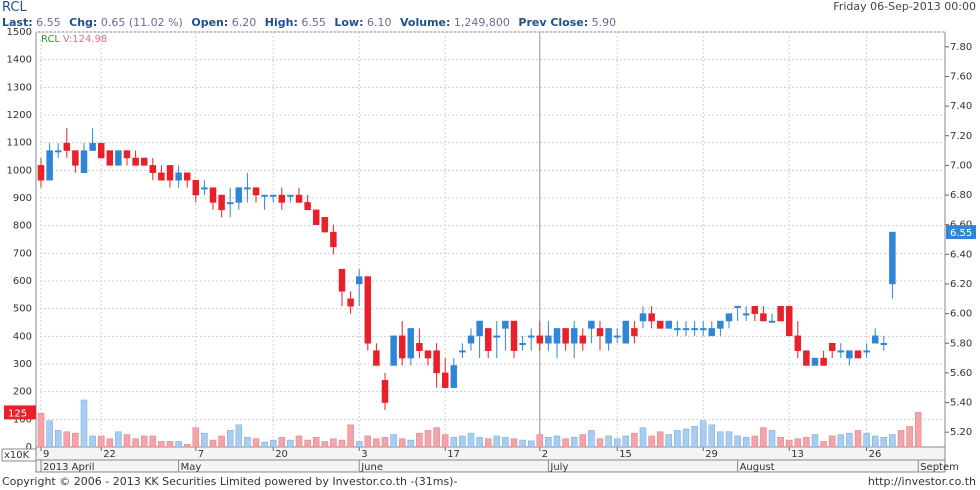  What do you see at coordinates (961, 314) in the screenshot?
I see `price-axis-tick: 6.00` at bounding box center [961, 314].